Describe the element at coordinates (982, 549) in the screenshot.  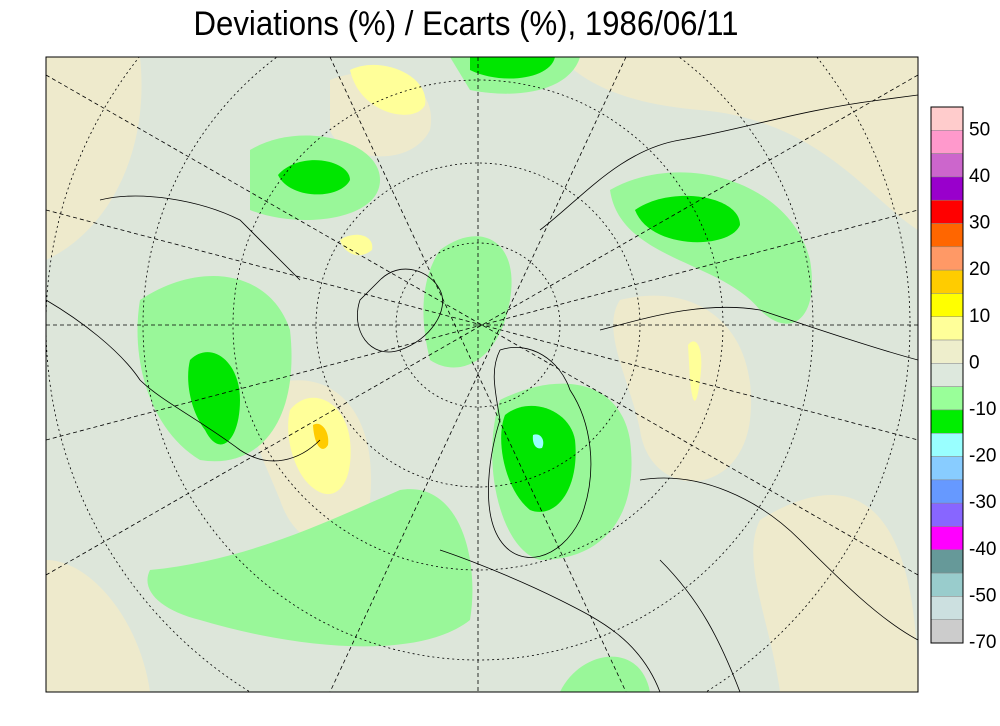
I see `colorbar-label: -40` at that location.